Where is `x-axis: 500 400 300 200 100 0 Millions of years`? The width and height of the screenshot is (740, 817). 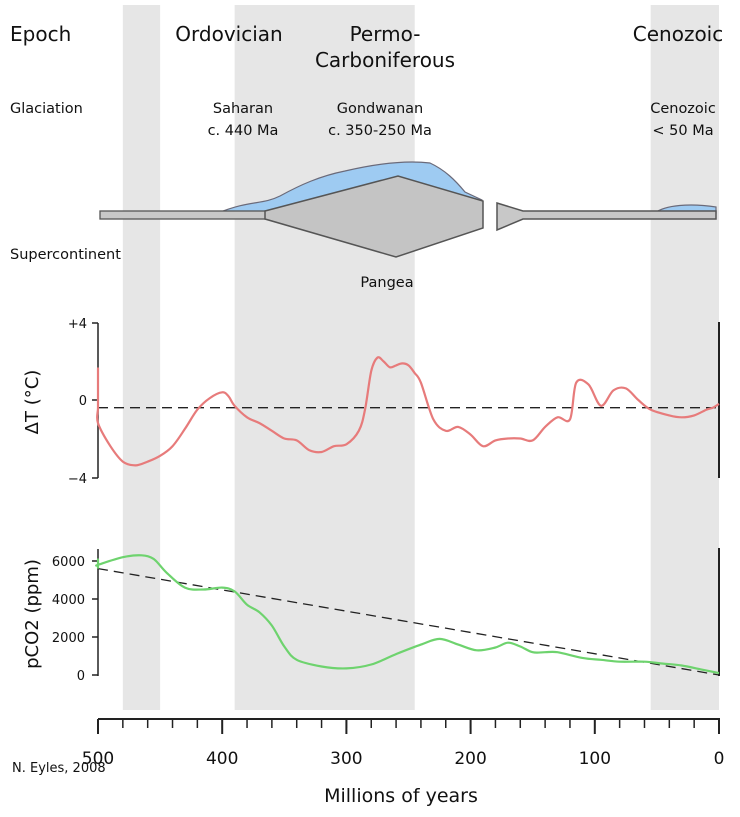 x-axis: 500 400 300 200 100 0 Millions of years is located at coordinates (403, 762).